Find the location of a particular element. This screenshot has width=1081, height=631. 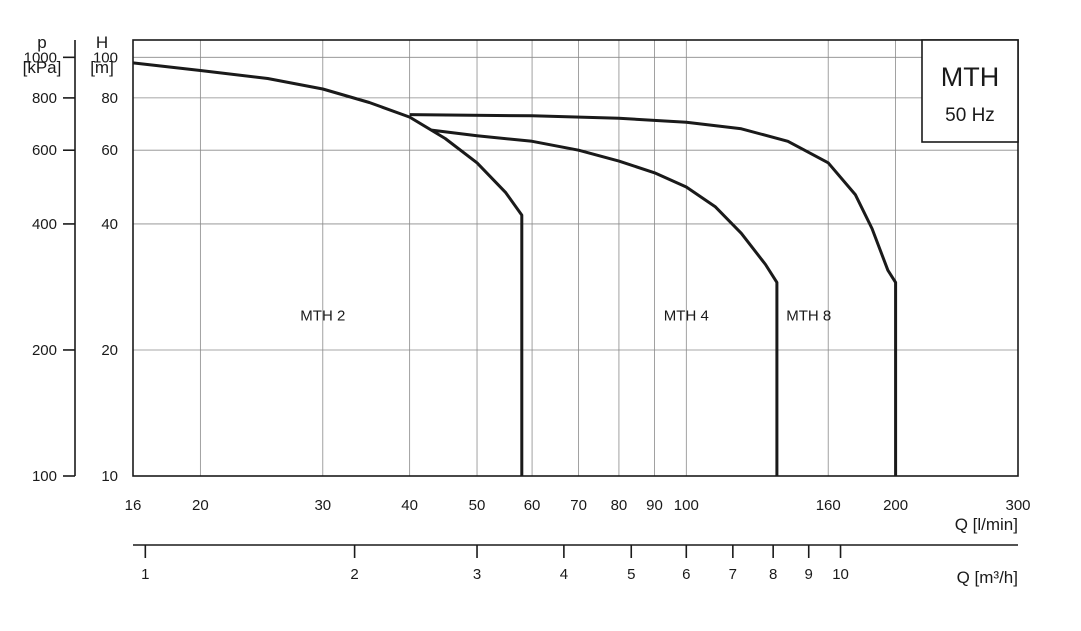

y-tick-label: 20 is located at coordinates (109, 350).